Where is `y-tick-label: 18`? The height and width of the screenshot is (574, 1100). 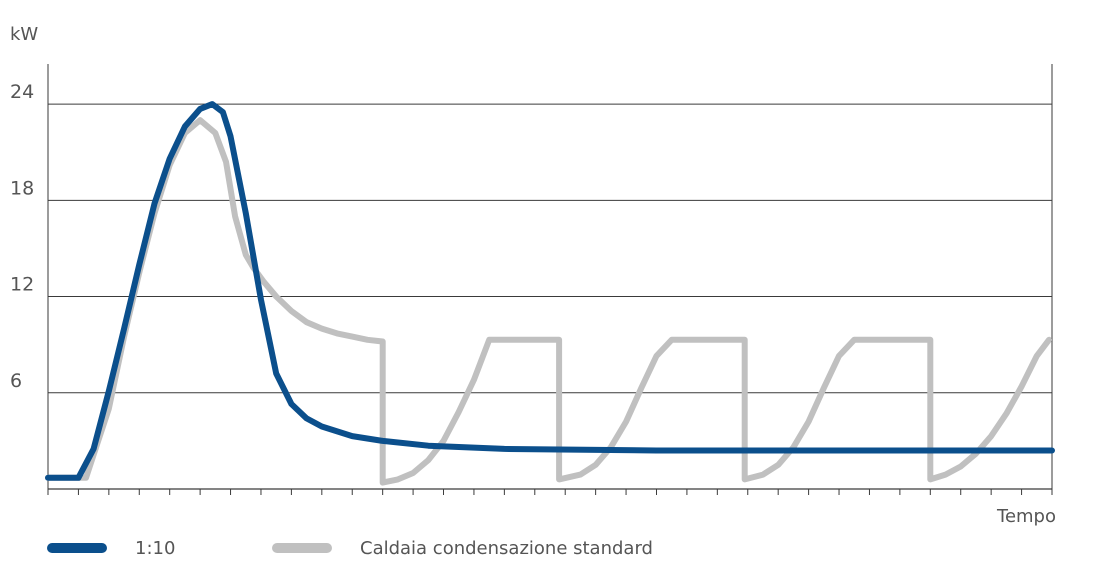 y-tick-label: 18 is located at coordinates (22, 188).